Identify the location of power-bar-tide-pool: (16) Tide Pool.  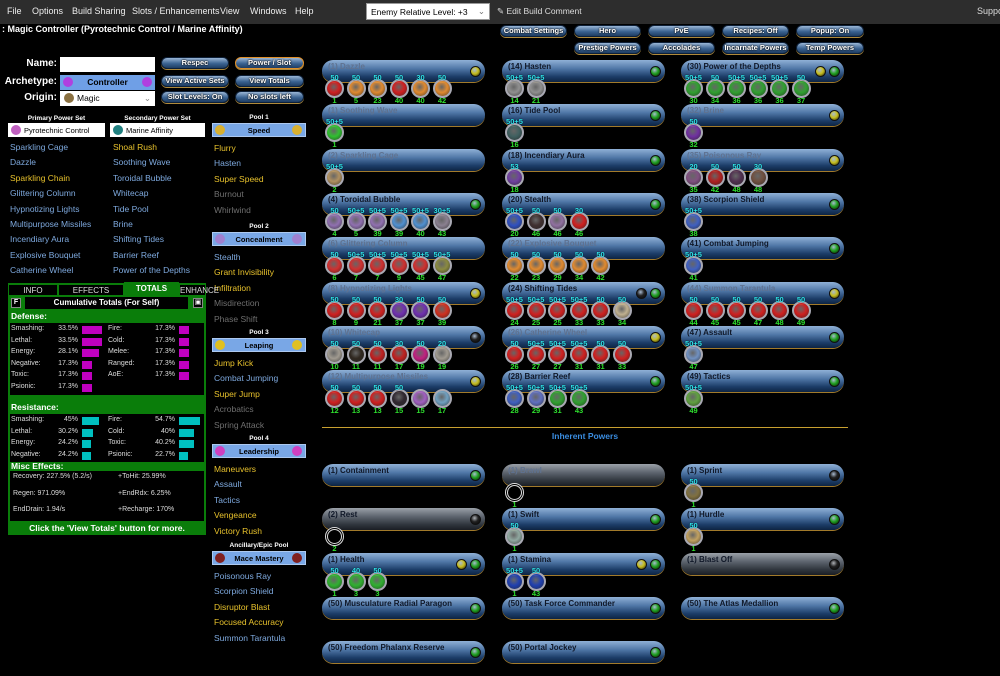
(583, 115).